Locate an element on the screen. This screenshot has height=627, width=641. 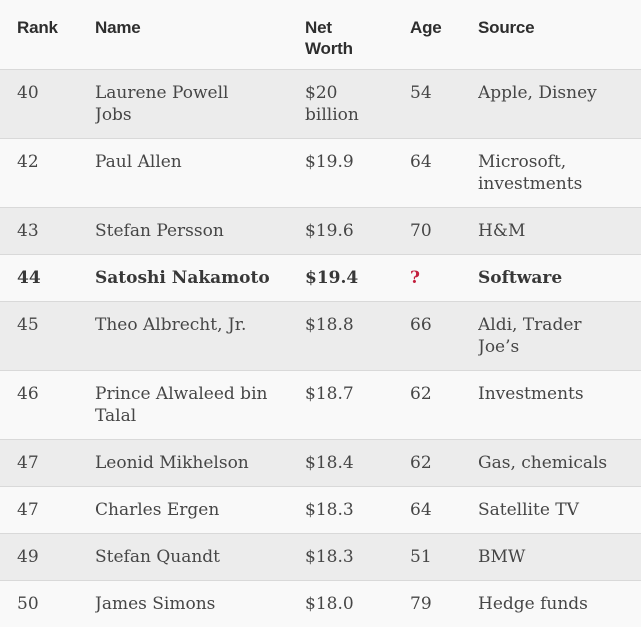
cell-net-worth: $18.8 is located at coordinates (329, 325).